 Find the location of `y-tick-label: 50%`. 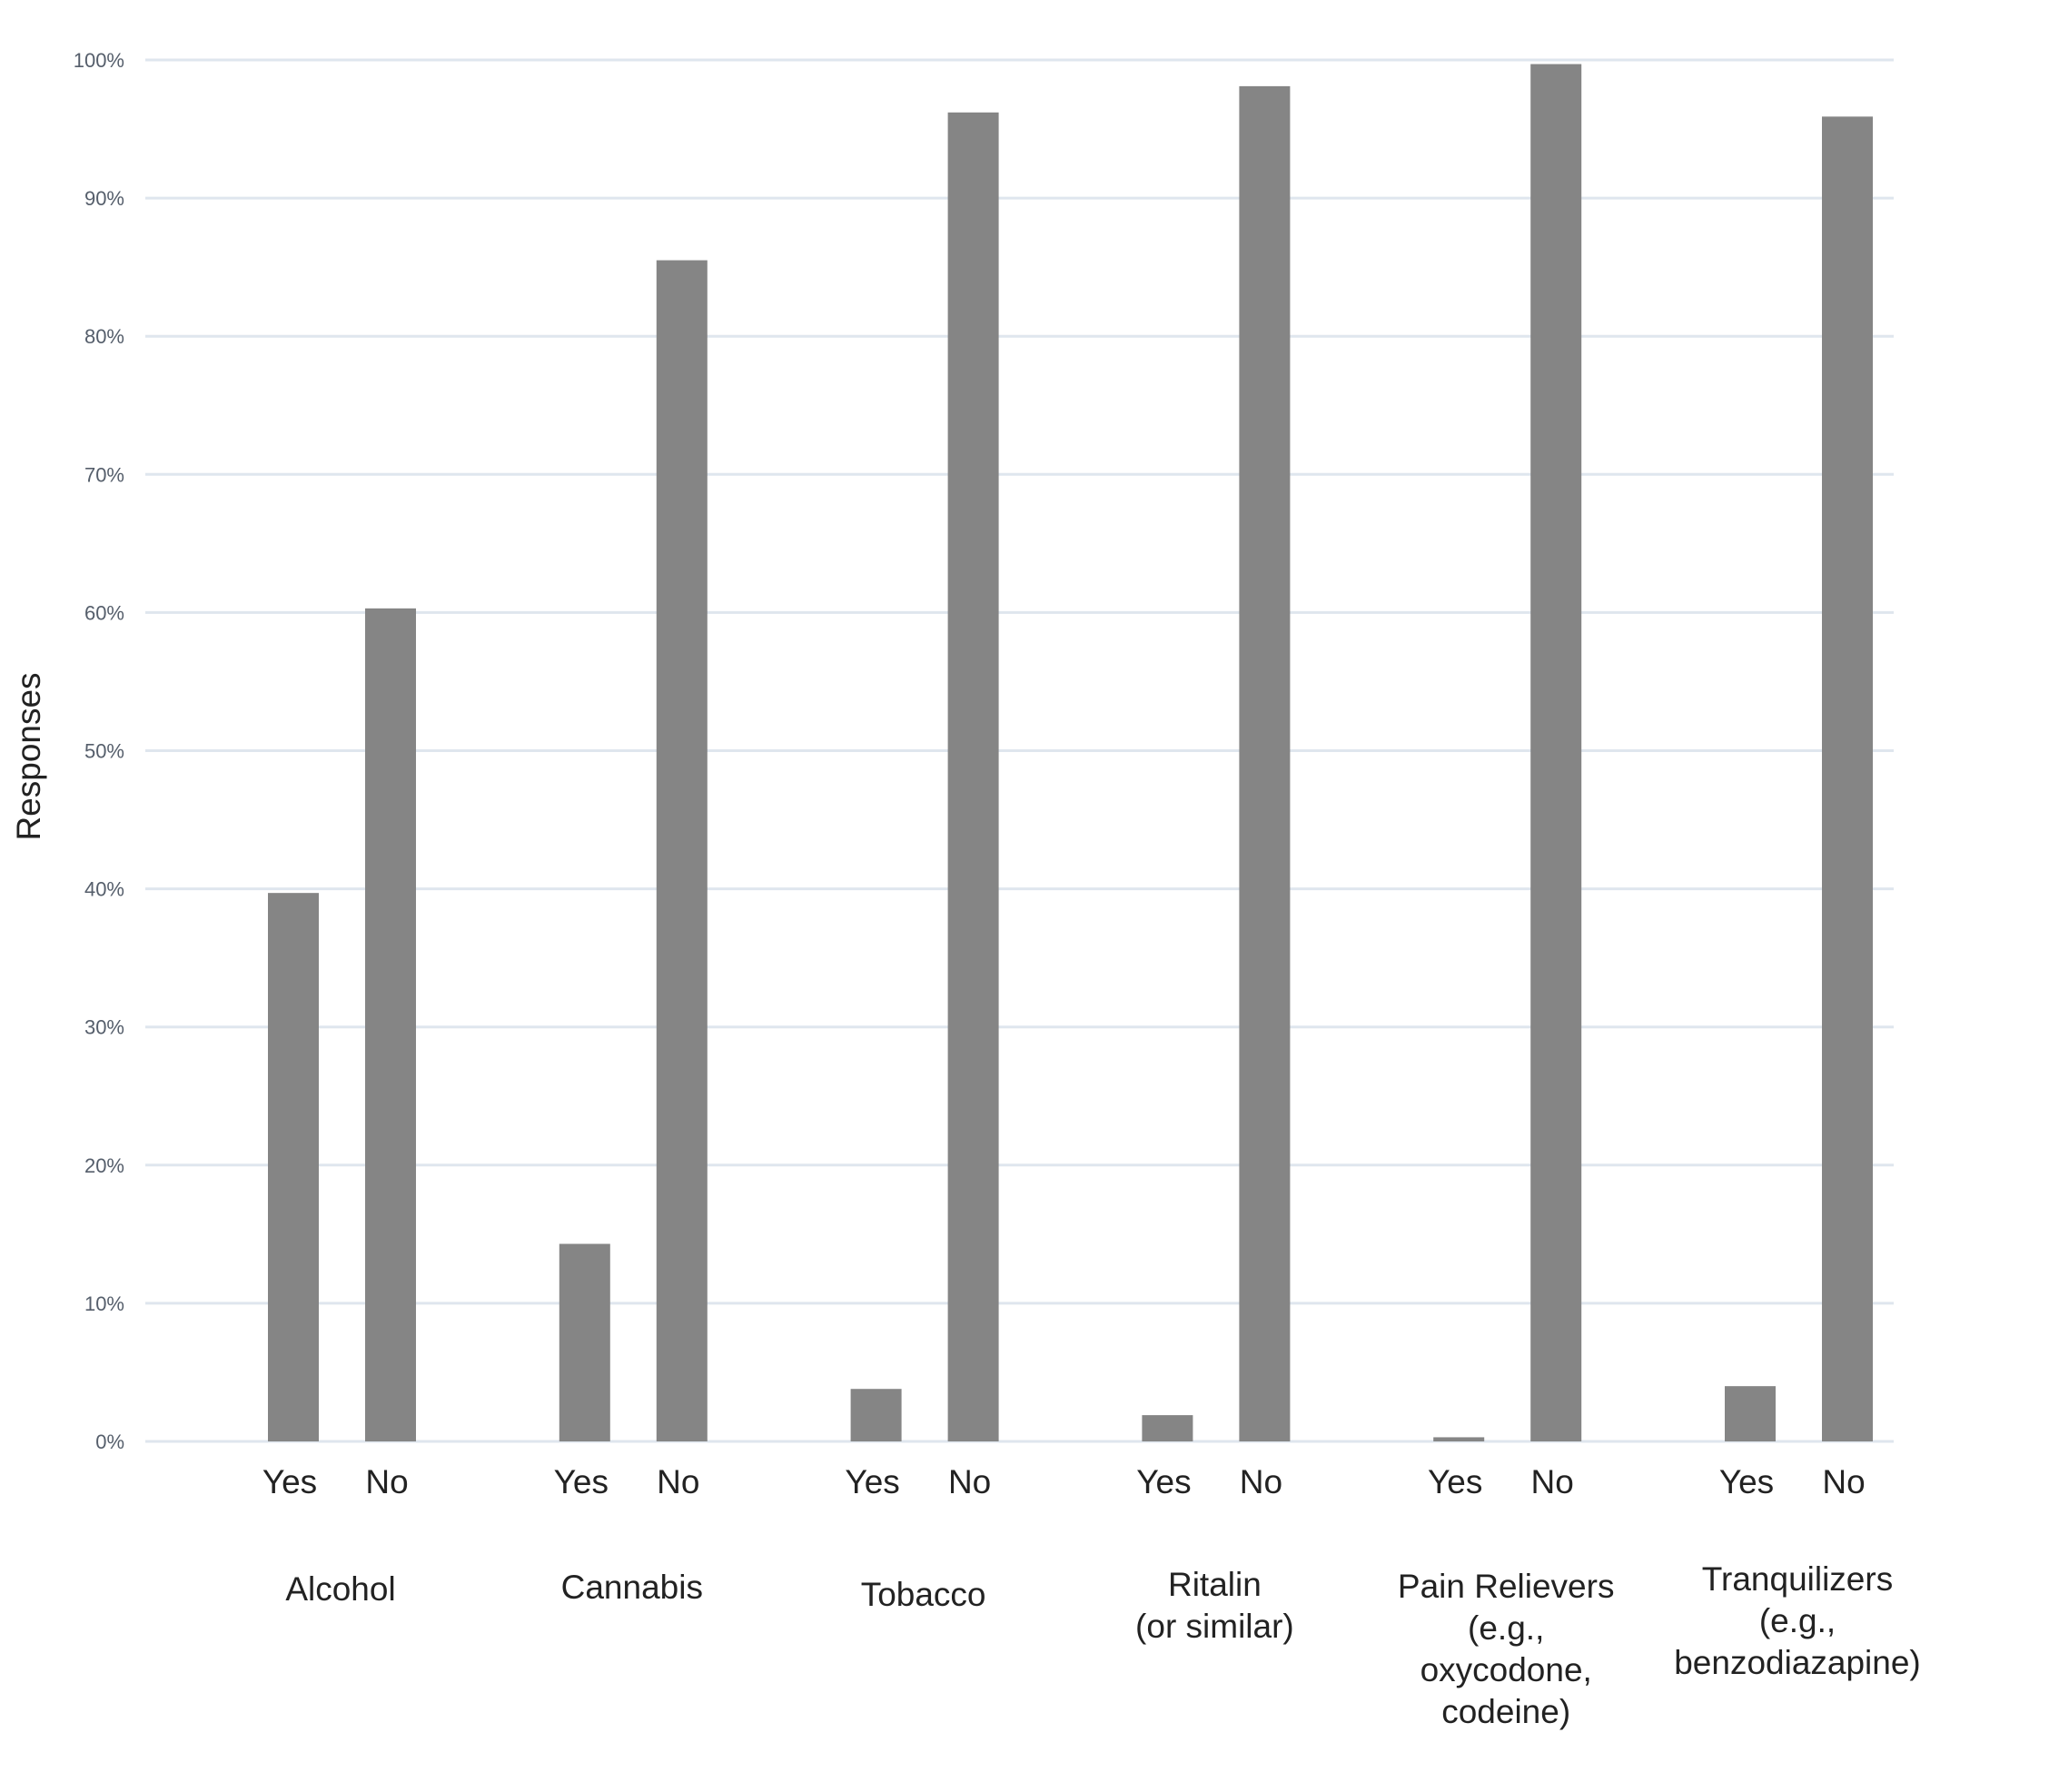

y-tick-label: 50% is located at coordinates (104, 751).